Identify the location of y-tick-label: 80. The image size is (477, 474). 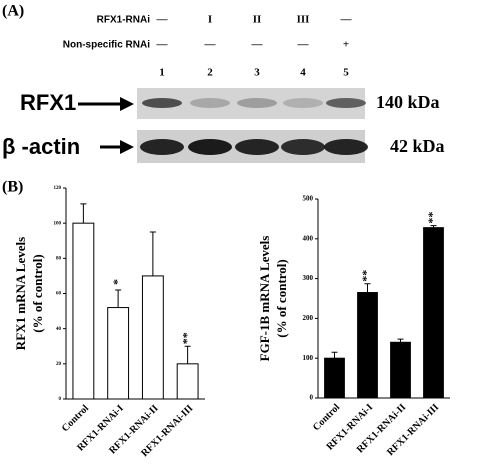
(59, 258).